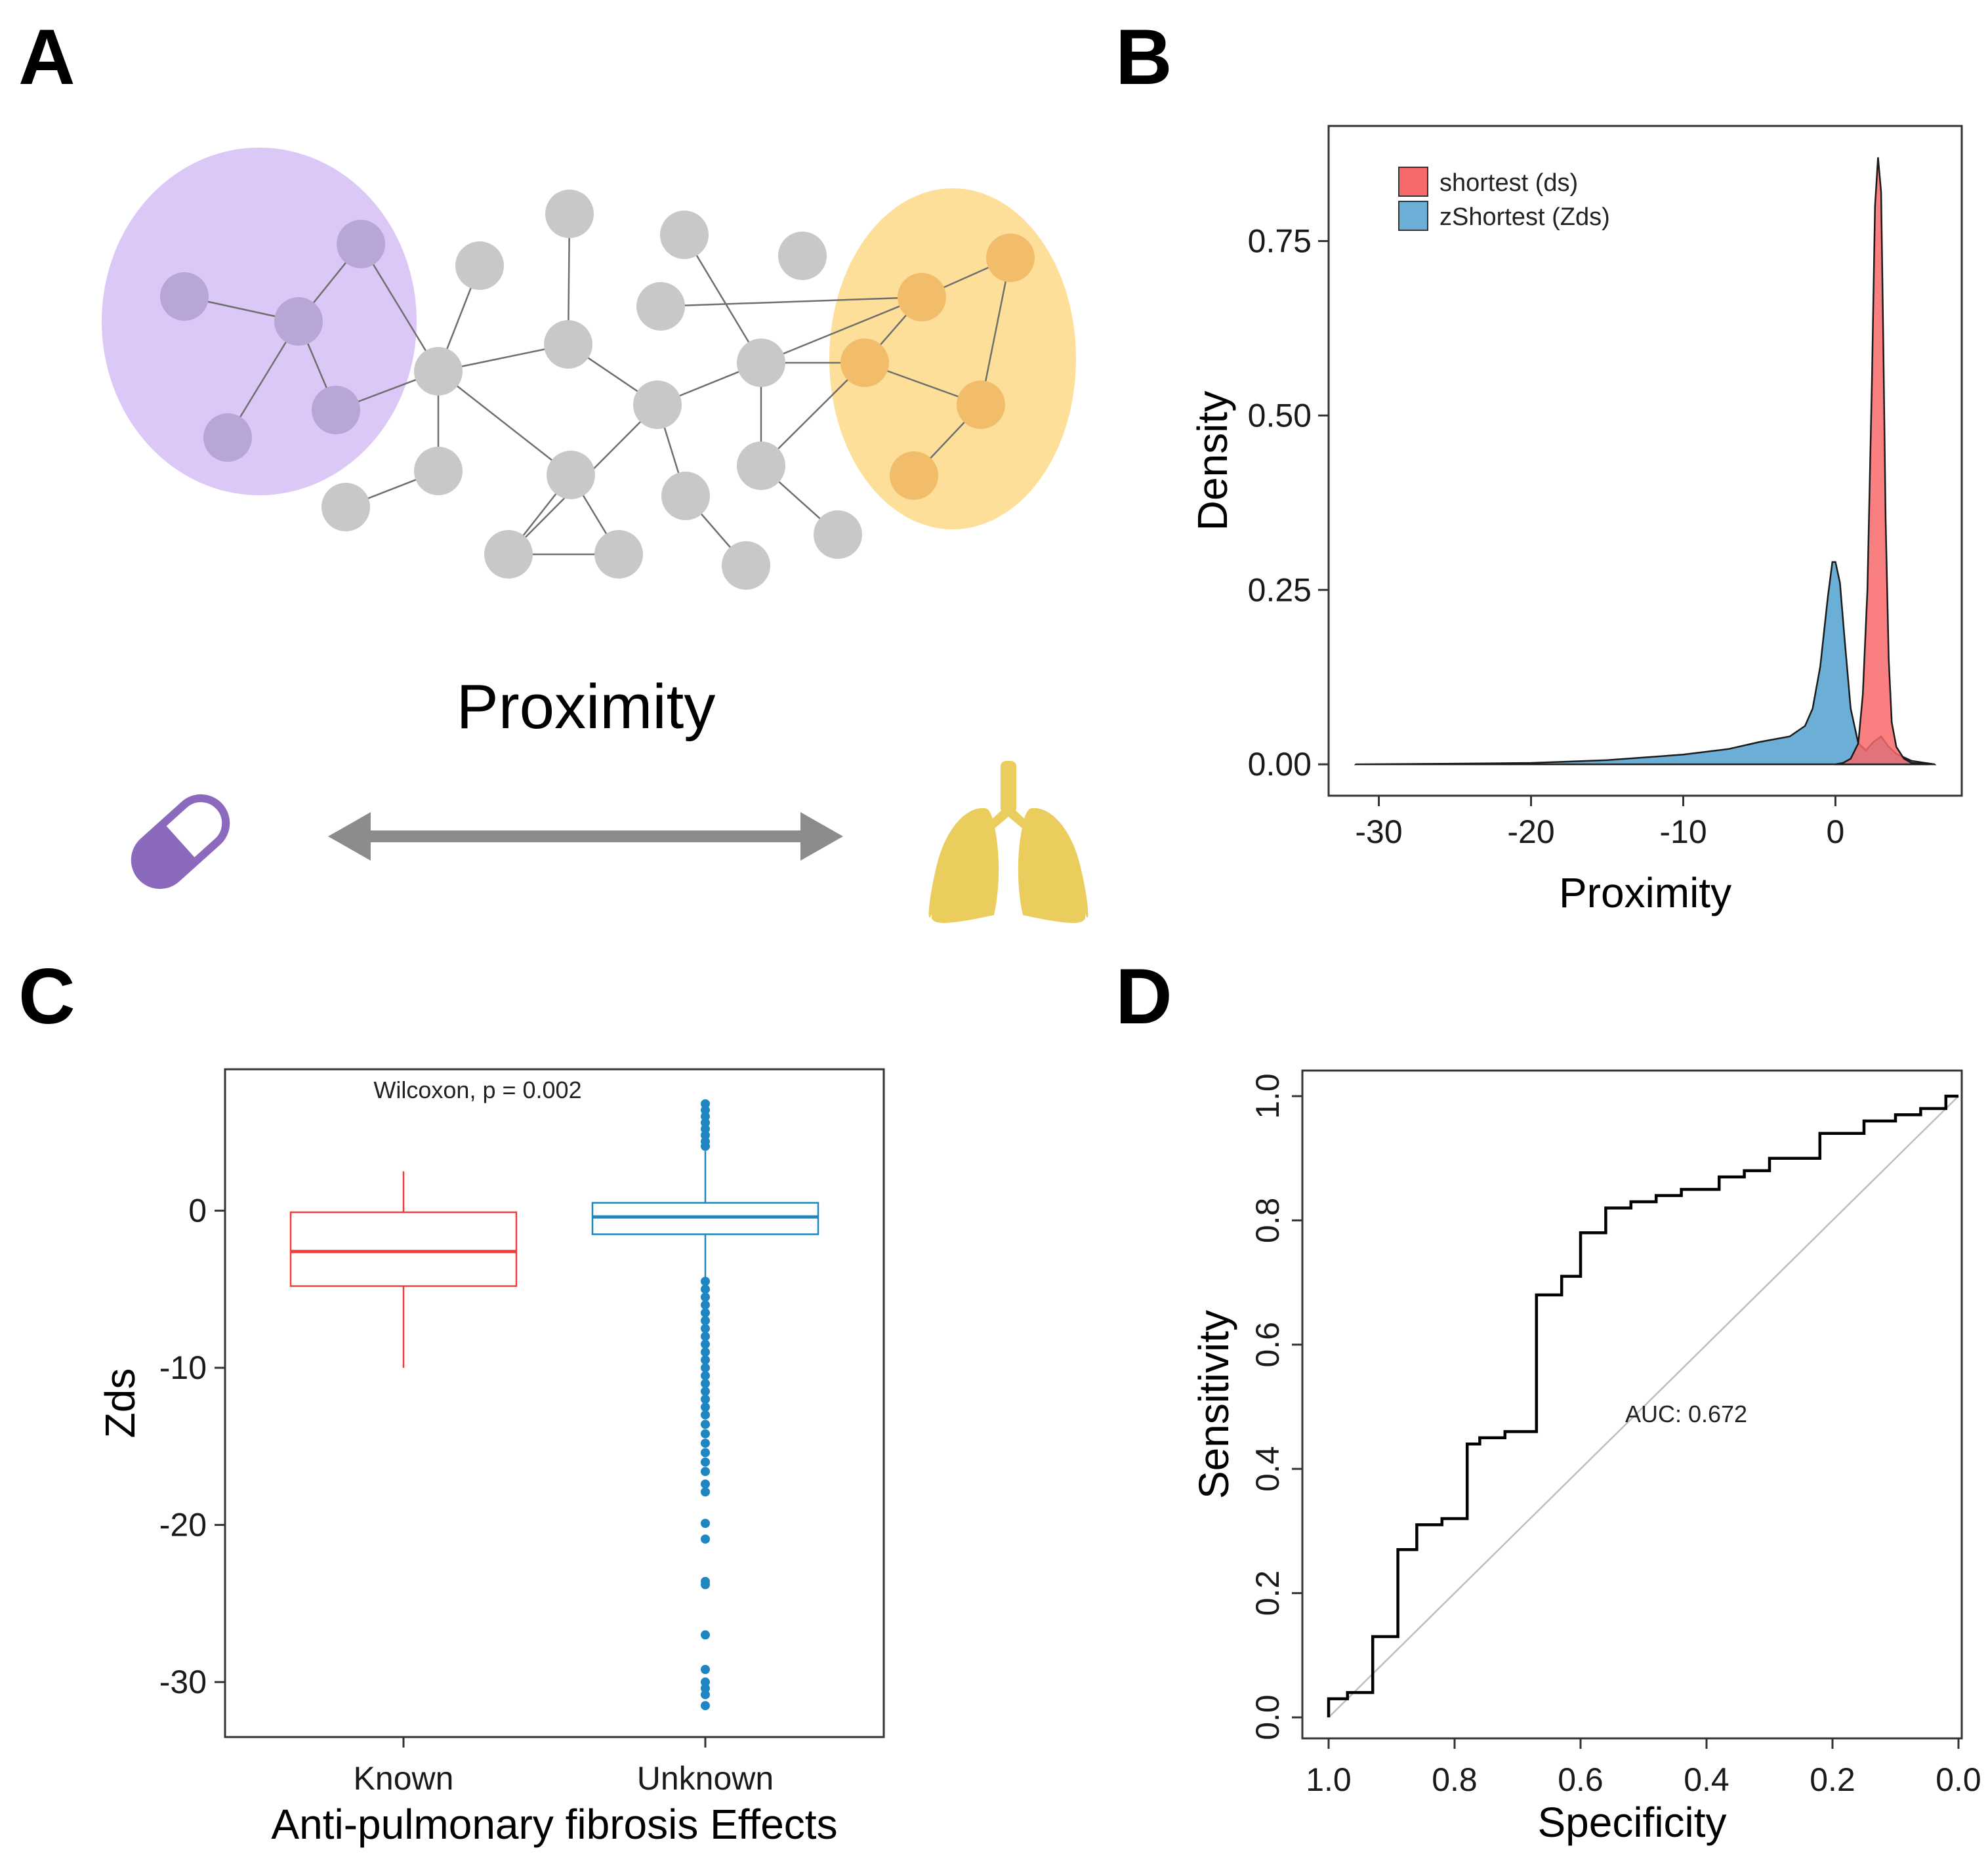 This screenshot has height=1863, width=1988. I want to click on density-area-shortest, so click(1881, 461).